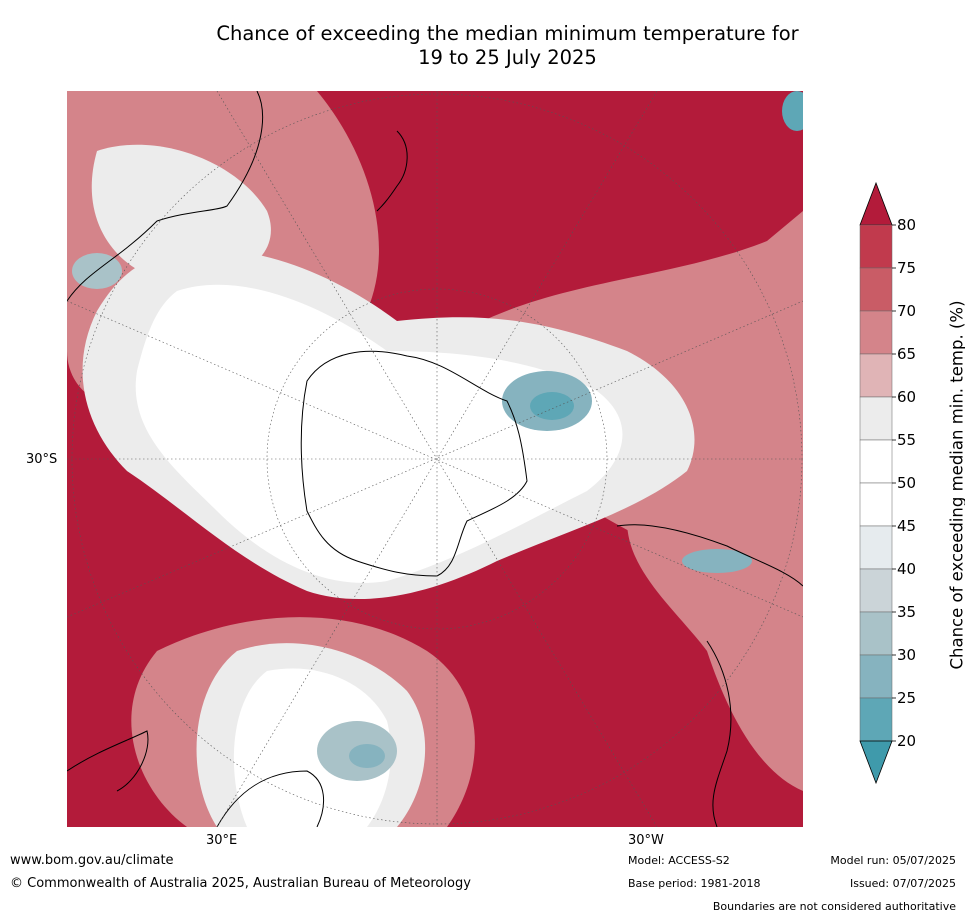 The width and height of the screenshot is (965, 919). I want to click on colorbar-tick-label: 30, so click(906, 655).